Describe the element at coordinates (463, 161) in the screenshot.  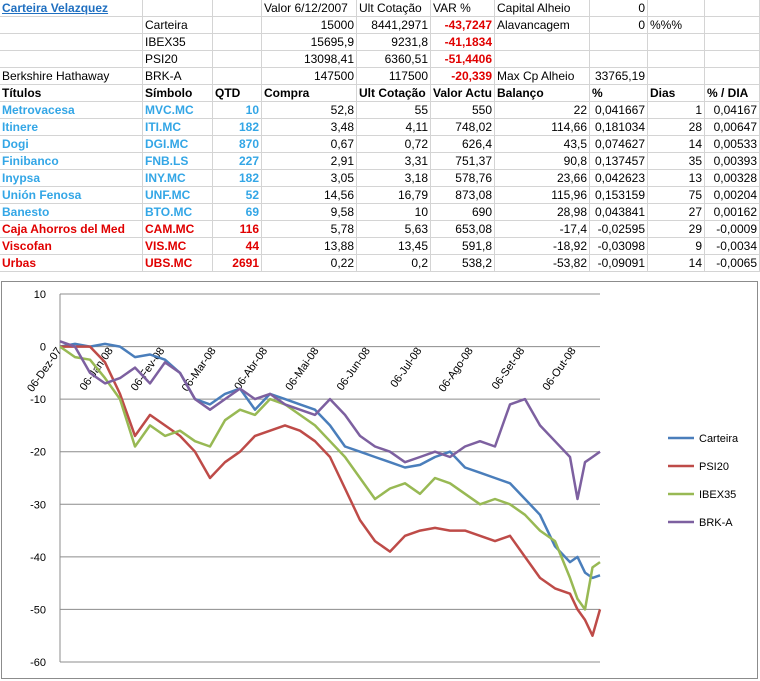
I see `cell-r9-c5: 751,37` at that location.